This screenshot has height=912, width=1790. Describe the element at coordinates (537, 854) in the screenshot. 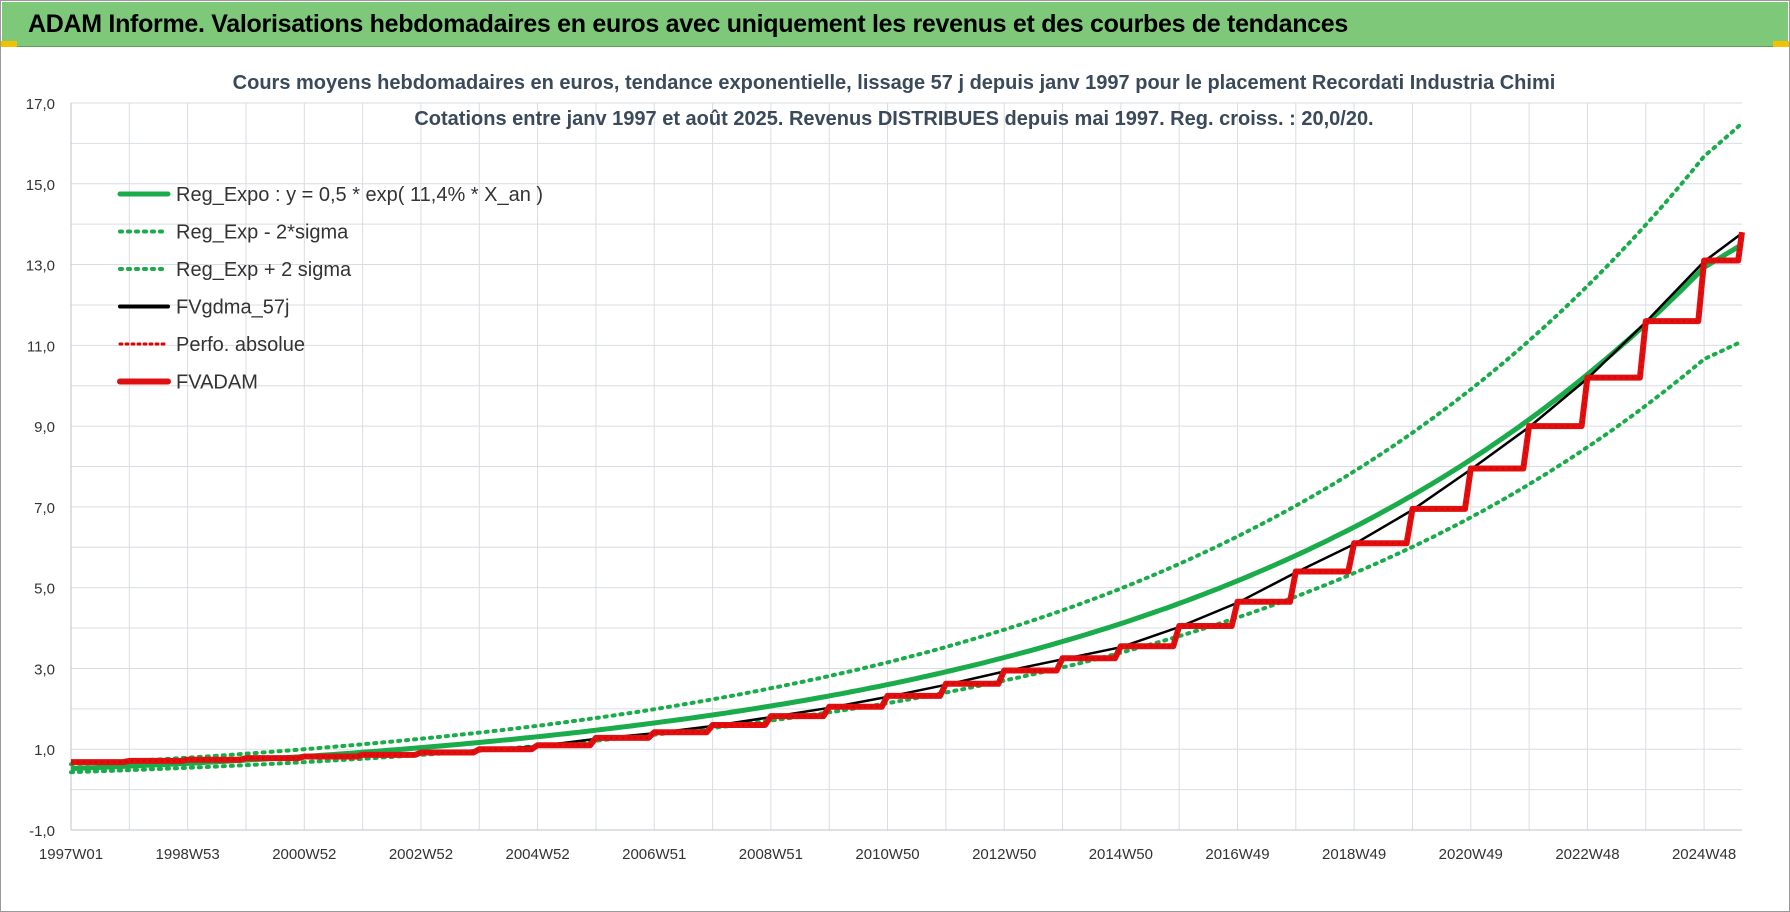

I see `x-tick-label: 2004W52` at that location.